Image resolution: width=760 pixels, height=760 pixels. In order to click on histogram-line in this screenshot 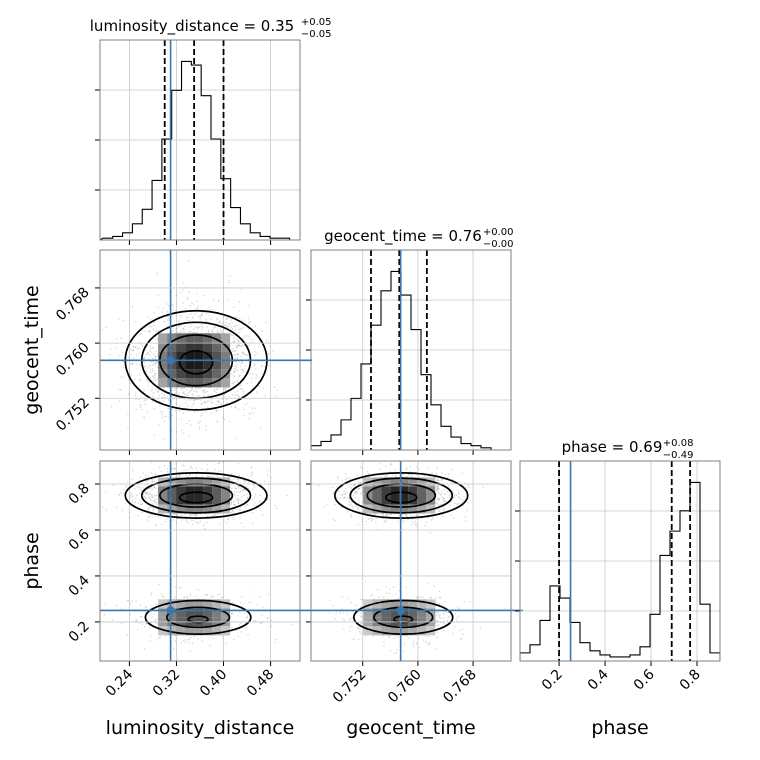, I will do `click(411, 360)`.